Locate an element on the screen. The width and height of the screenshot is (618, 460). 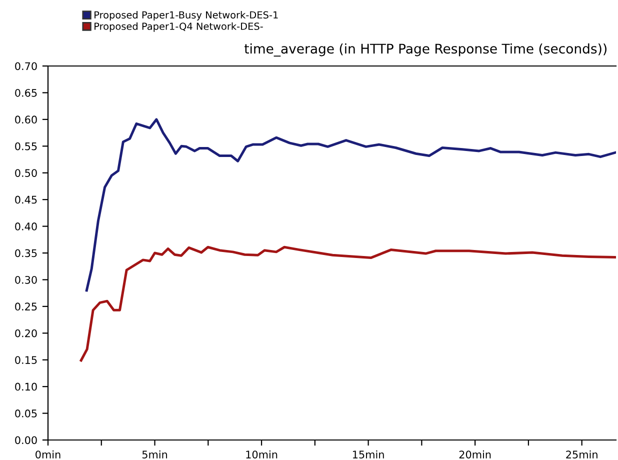
y-tick-label: 0.35 is located at coordinates (26, 253).